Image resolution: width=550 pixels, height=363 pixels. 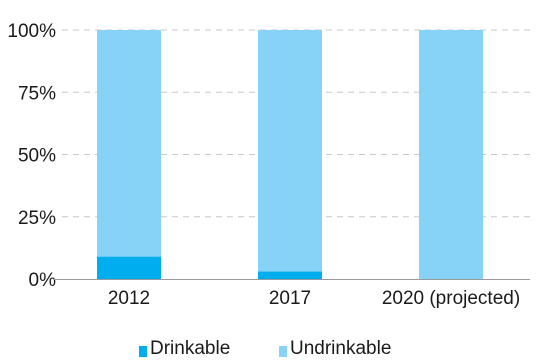 I want to click on y-tick-label: 25%, so click(x=37, y=218).